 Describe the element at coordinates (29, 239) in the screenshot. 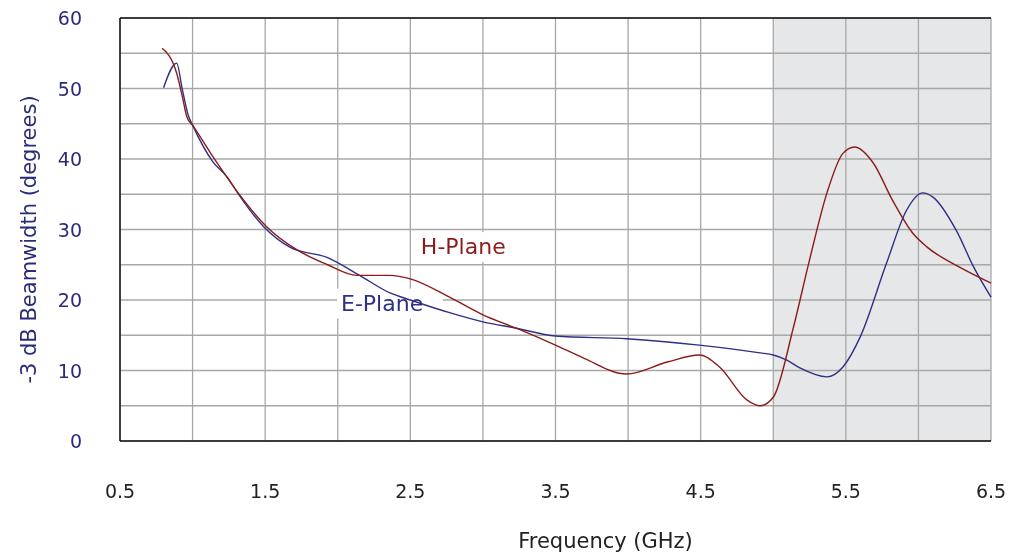

I see `y-axis-title: -3 dB Beamwidth (degrees)` at that location.